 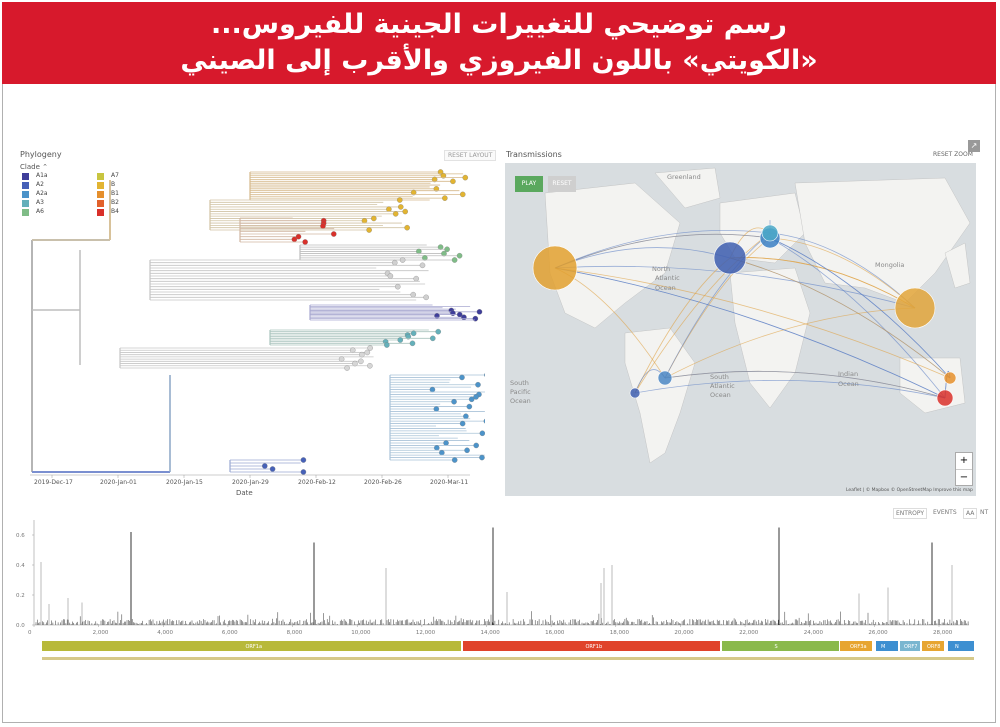 What do you see at coordinates (964, 461) in the screenshot?
I see `zoom-in-button: +` at bounding box center [964, 461].